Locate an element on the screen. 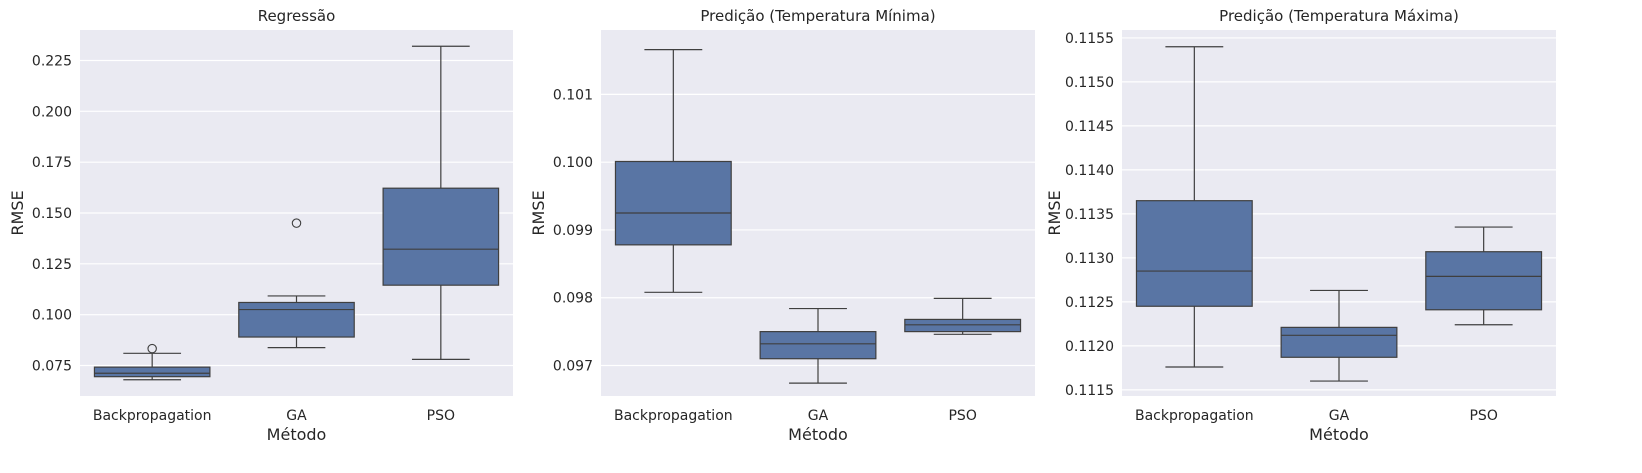 This screenshot has height=473, width=1642. y-tick-label: 0.1145 is located at coordinates (1089, 127).